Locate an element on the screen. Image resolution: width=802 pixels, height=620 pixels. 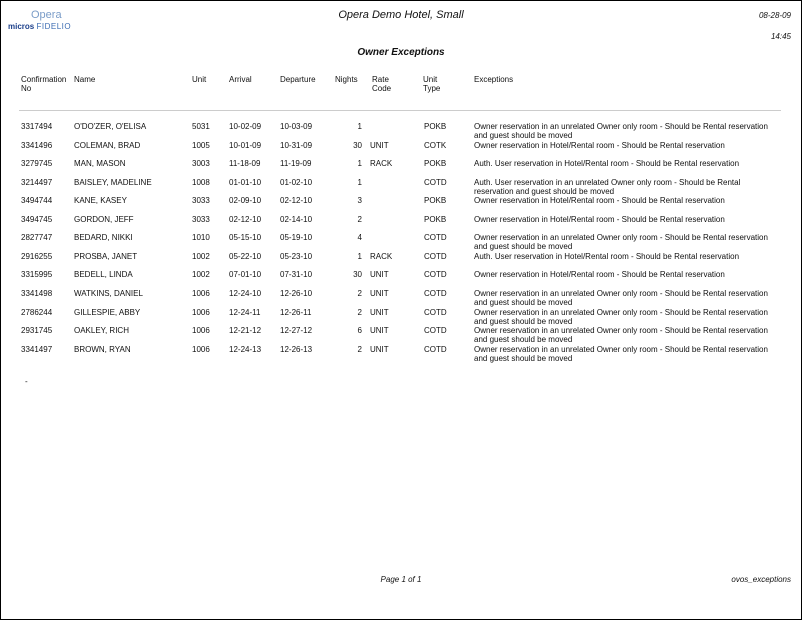
unit-cell: 1002 is located at coordinates (201, 275).